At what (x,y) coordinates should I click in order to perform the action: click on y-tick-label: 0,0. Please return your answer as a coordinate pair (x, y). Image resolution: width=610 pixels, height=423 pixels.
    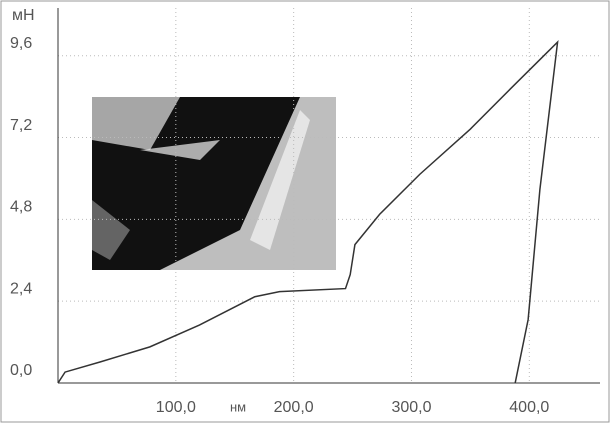
    Looking at the image, I should click on (21, 370).